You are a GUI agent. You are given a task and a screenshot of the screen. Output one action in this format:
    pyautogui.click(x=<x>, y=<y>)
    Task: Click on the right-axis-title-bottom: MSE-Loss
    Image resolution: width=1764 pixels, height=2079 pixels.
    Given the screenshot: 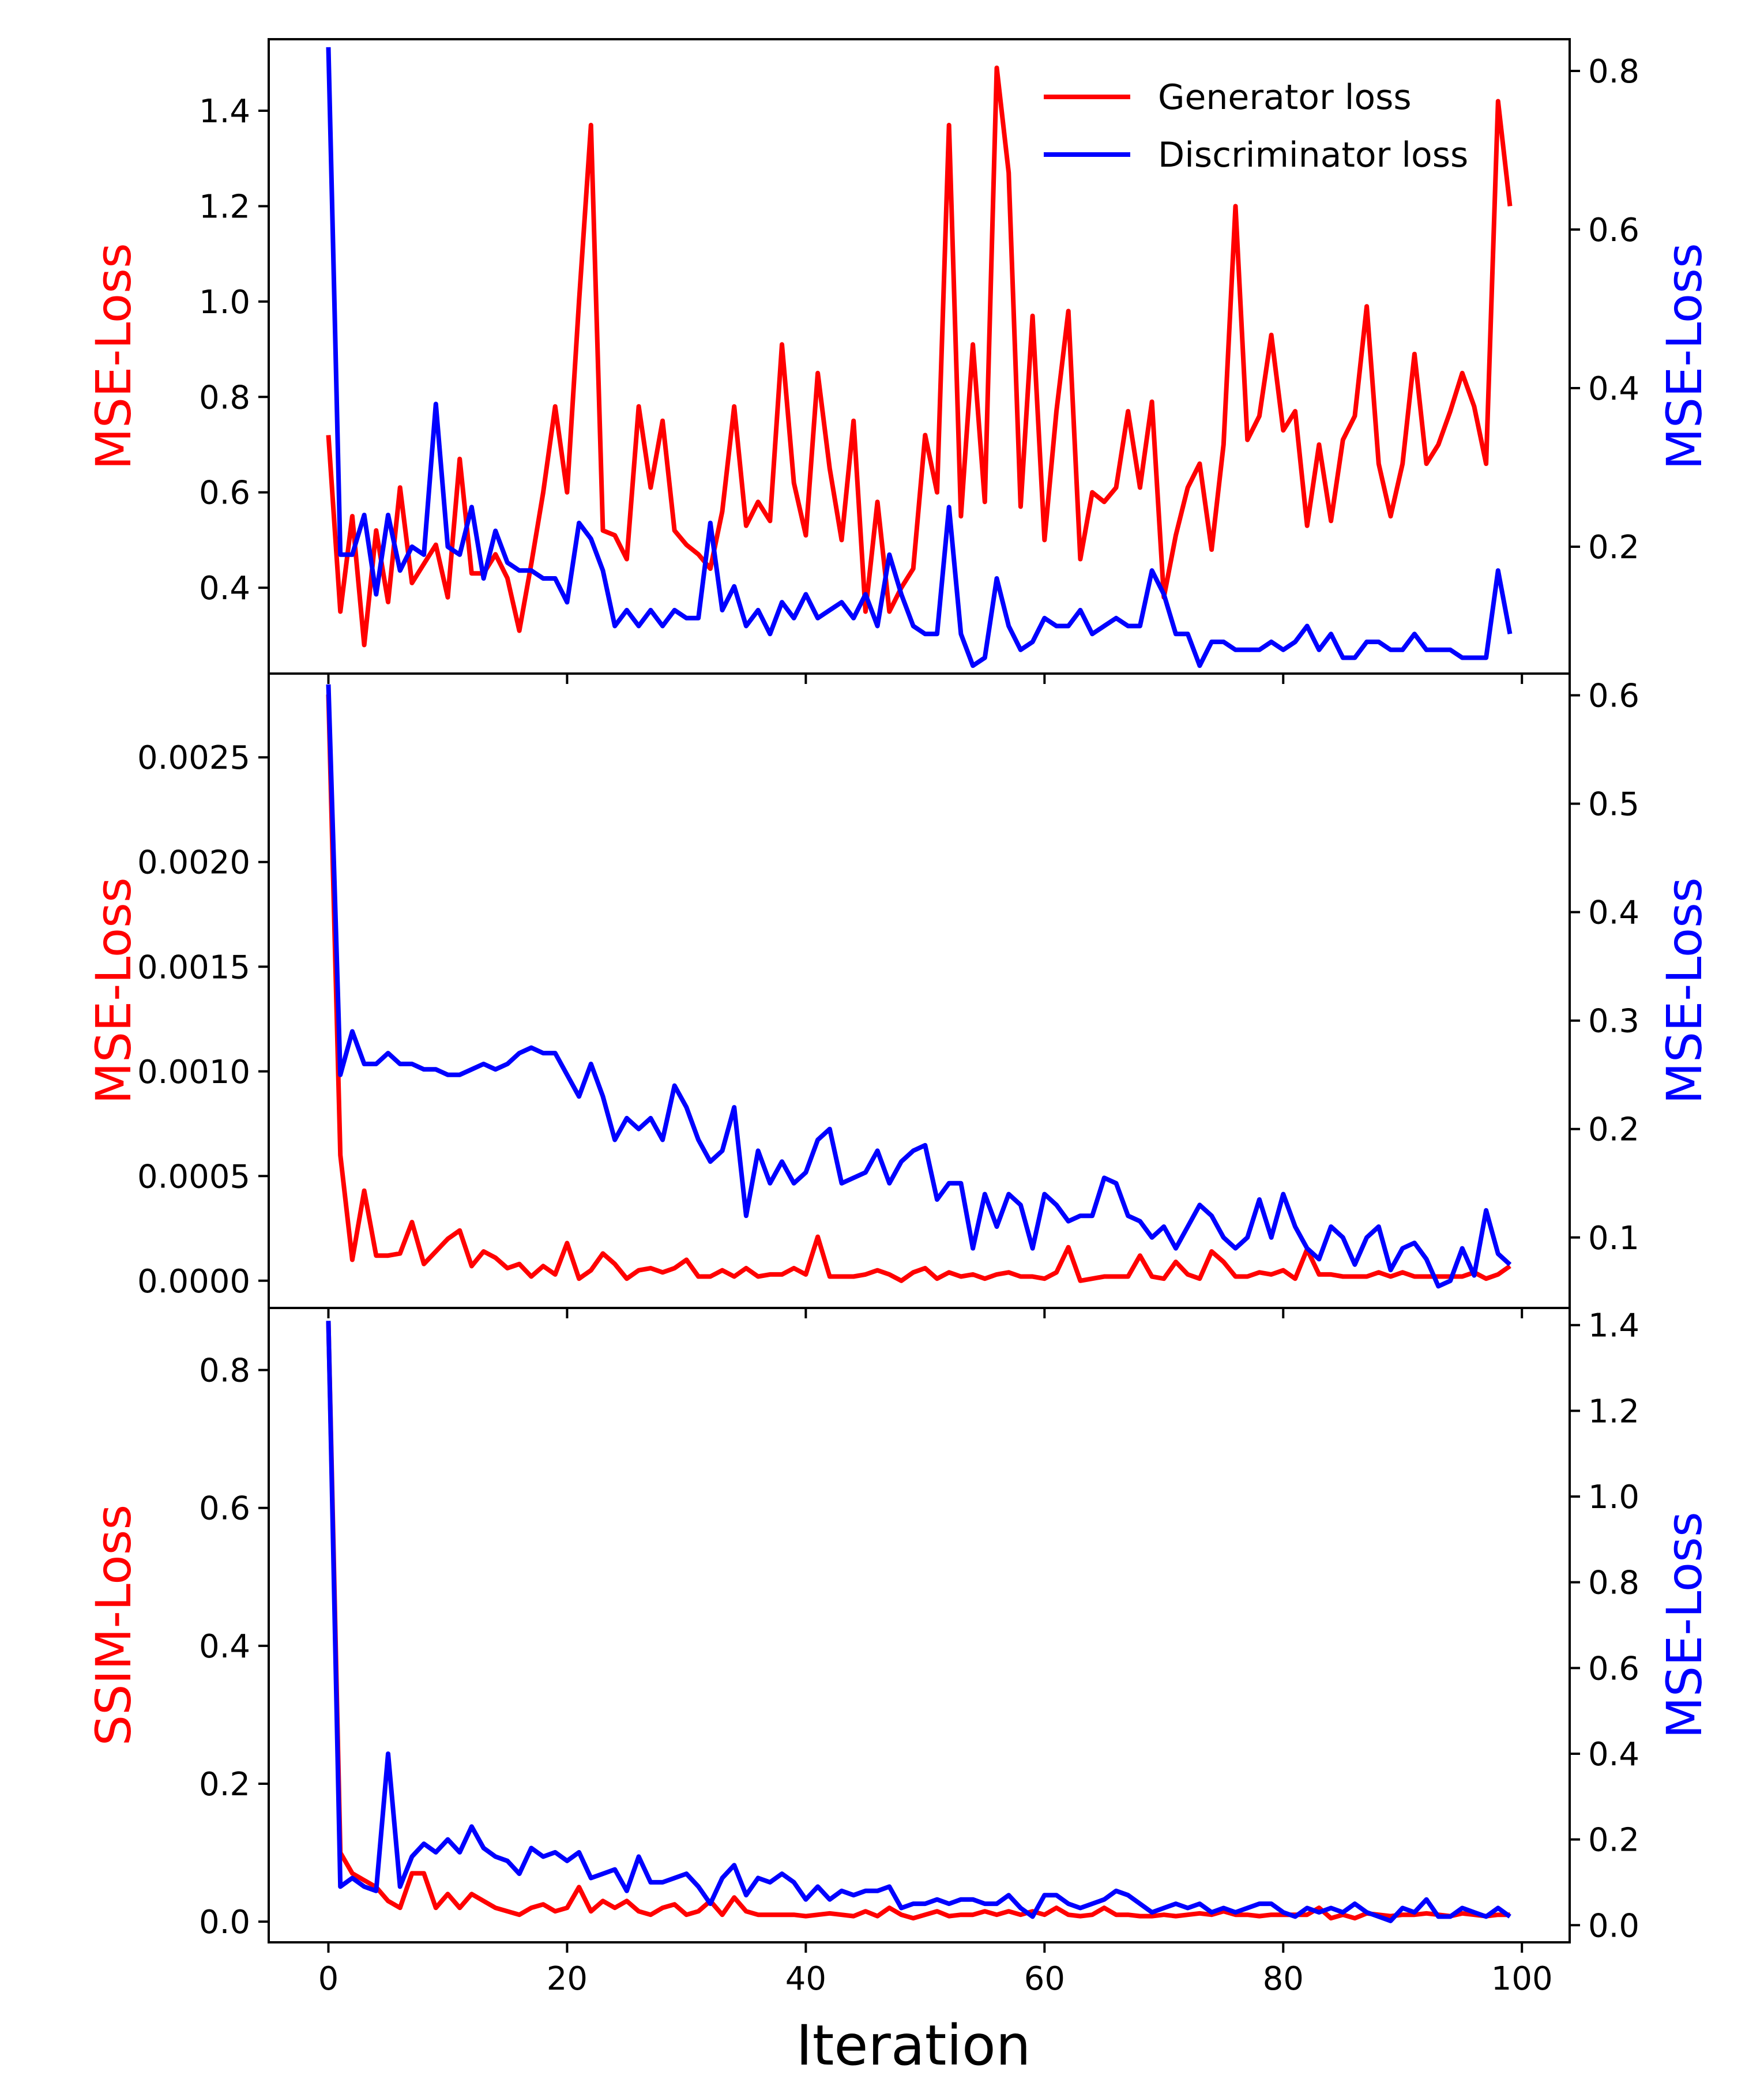 What is the action you would take?
    pyautogui.click(x=1685, y=1625)
    